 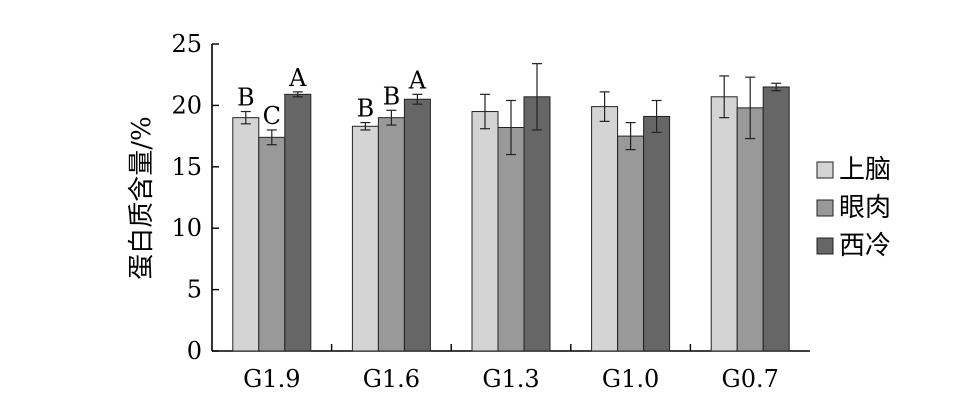 I want to click on x-tick-label: G1.3, so click(x=510, y=379).